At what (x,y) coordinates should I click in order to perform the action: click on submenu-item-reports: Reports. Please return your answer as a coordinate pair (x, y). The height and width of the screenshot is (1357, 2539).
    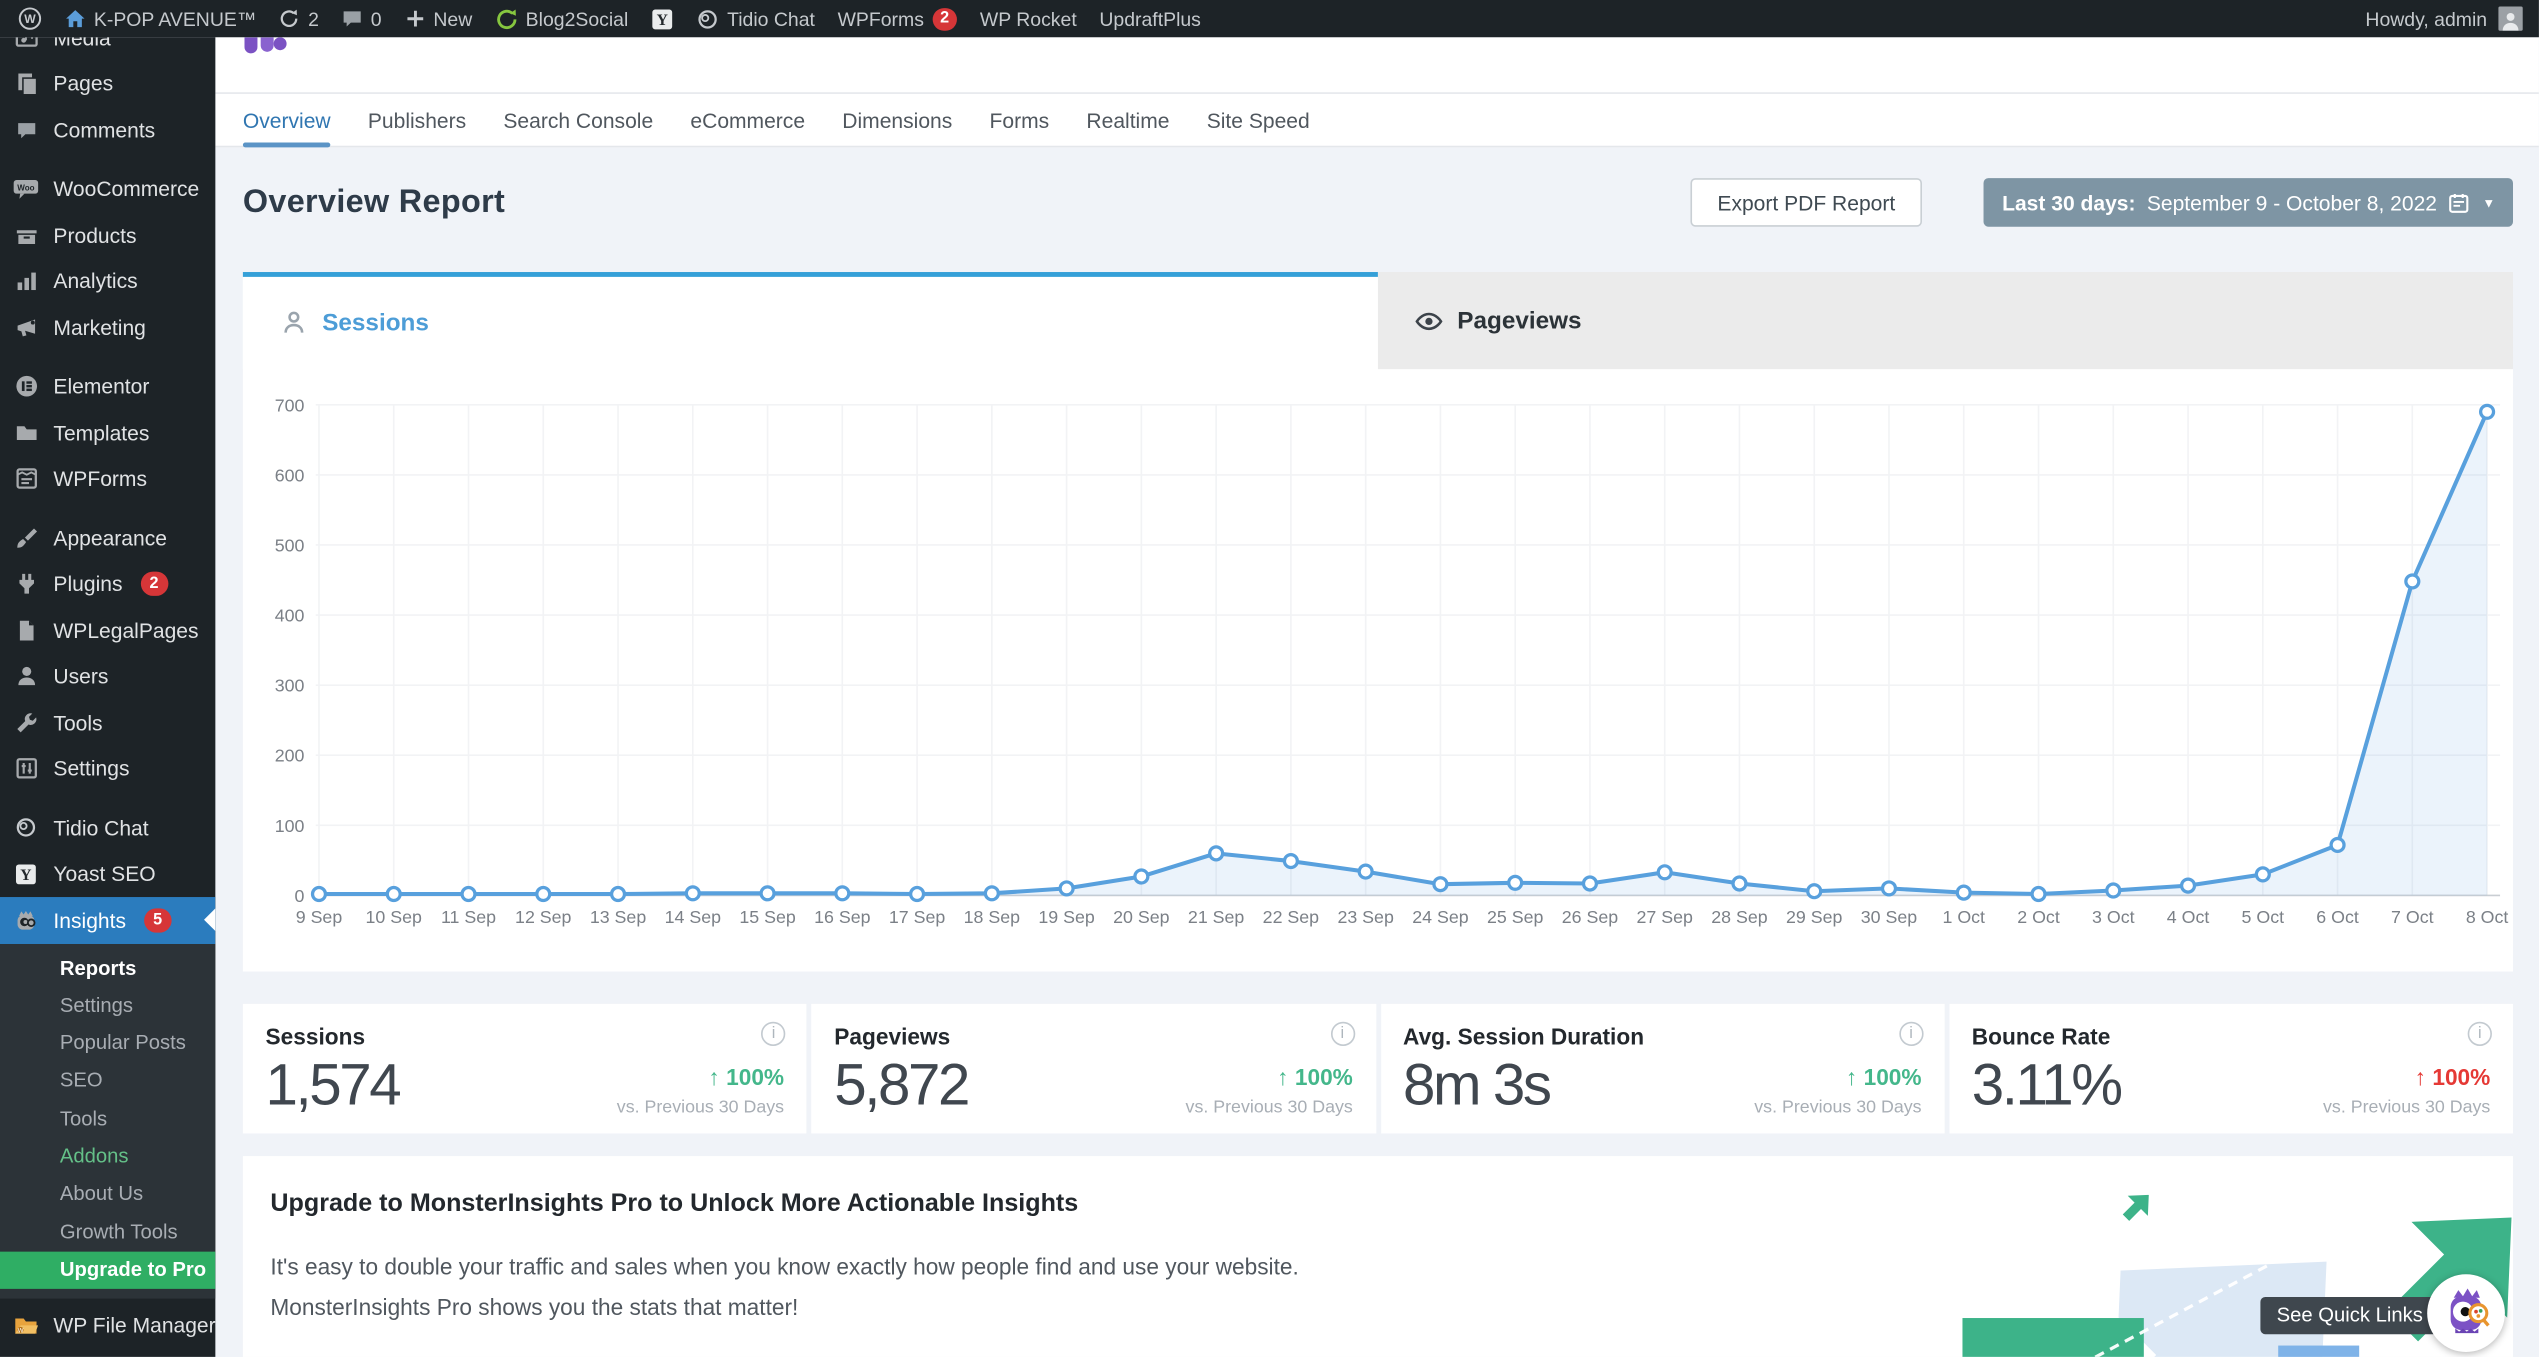
    Looking at the image, I should click on (98, 967).